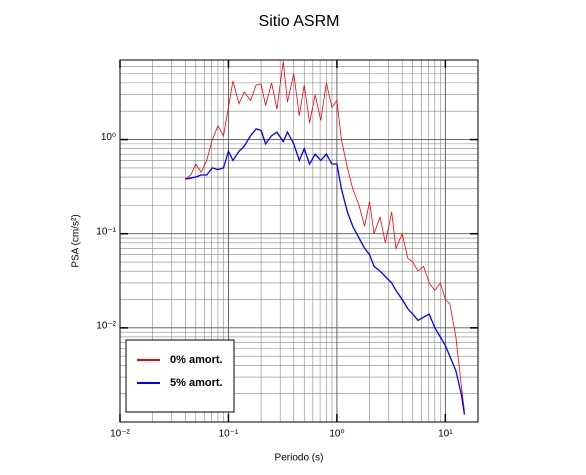 Image resolution: width=586 pixels, height=475 pixels. I want to click on y-tick-label: 10⁻¹, so click(106, 231).